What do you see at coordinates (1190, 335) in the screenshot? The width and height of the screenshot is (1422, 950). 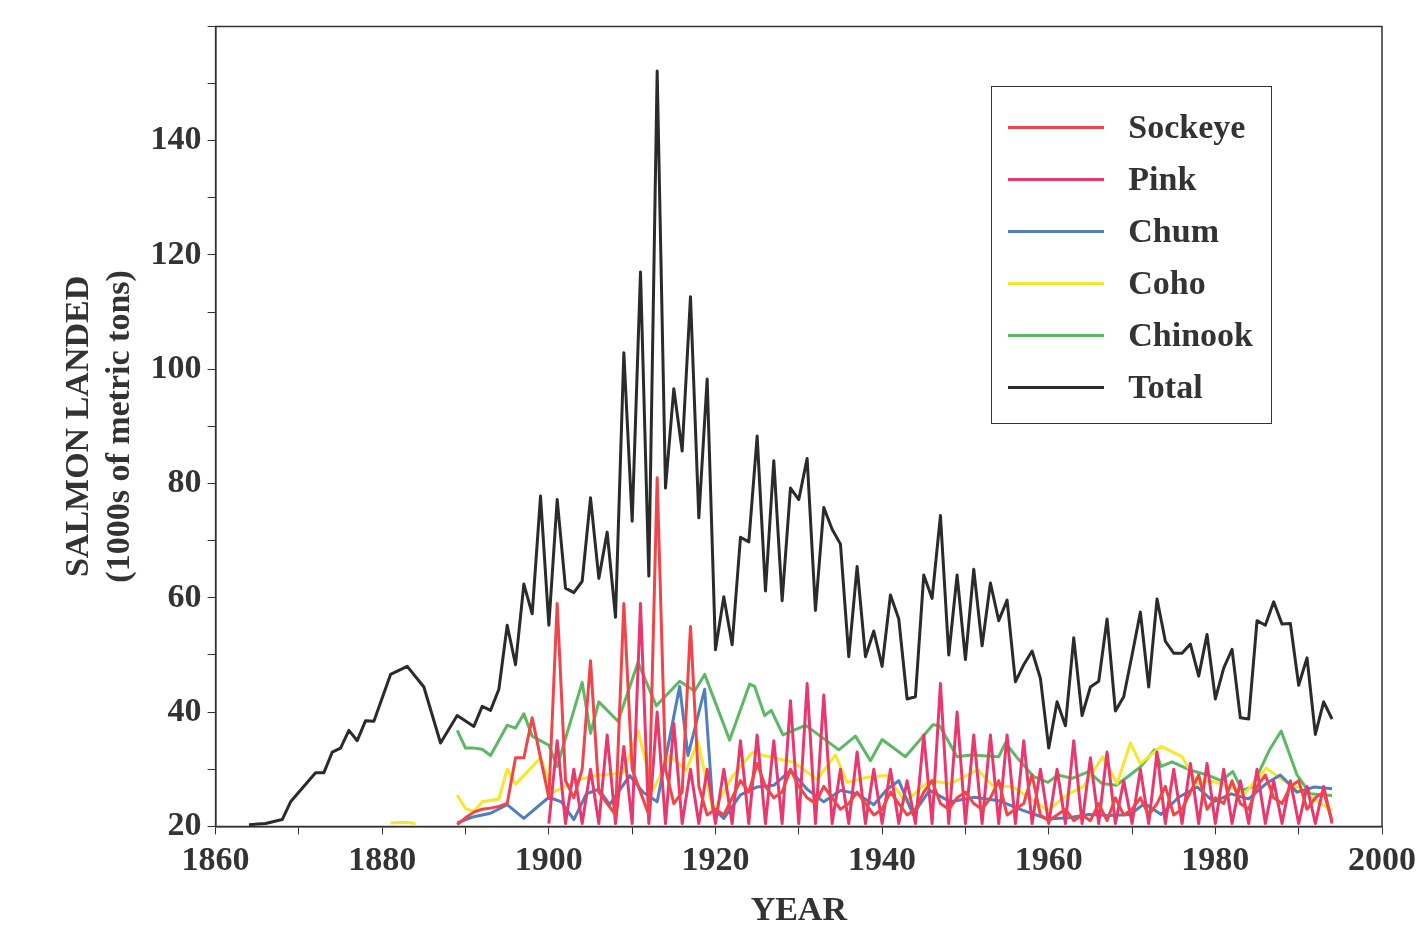 I see `legend-label: Chinook` at bounding box center [1190, 335].